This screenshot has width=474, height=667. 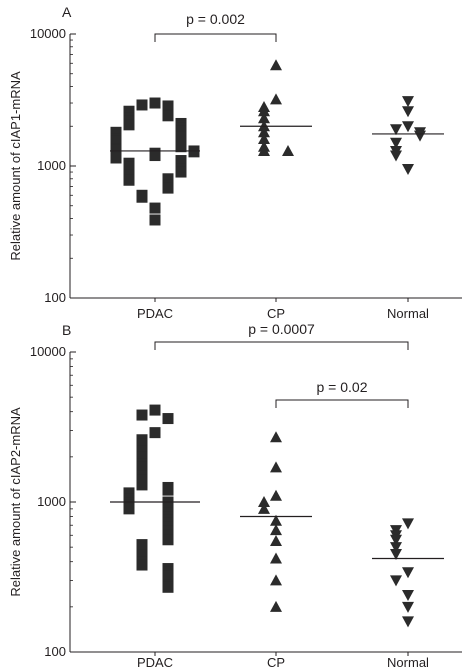 I want to click on panel-letter: A, so click(x=67, y=12).